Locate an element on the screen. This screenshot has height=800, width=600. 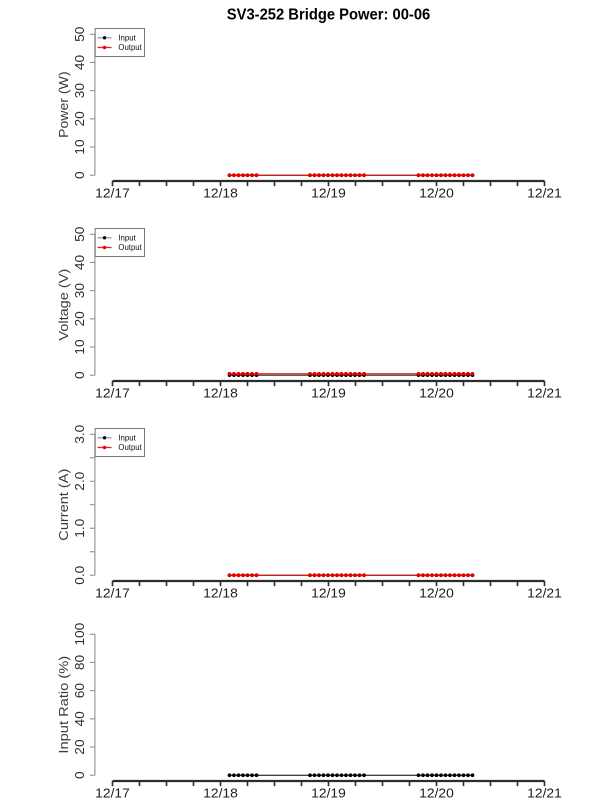
svg-text: Power (W) is located at coordinates (63, 105).